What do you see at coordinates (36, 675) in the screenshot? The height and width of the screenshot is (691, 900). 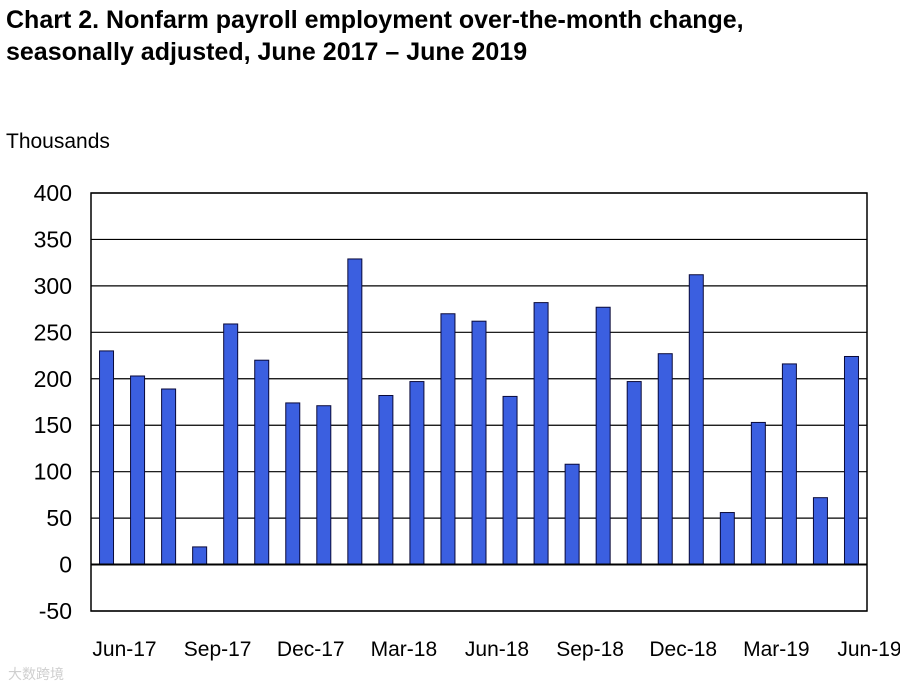 I see `watermark-text: 大数跨境` at bounding box center [36, 675].